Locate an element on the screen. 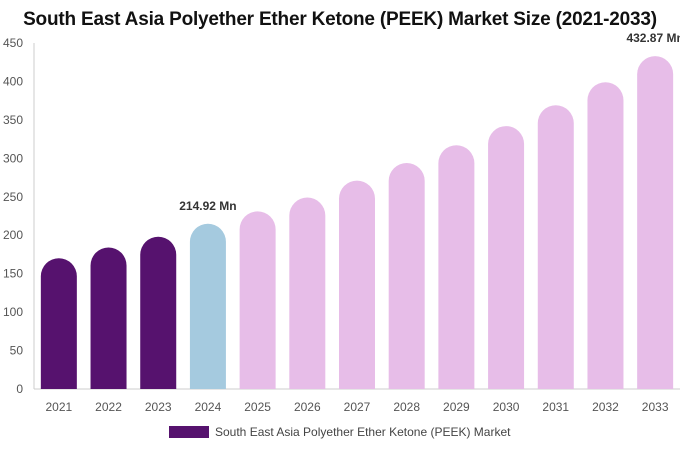 Image resolution: width=680 pixels, height=450 pixels. bar-2033 is located at coordinates (655, 222).